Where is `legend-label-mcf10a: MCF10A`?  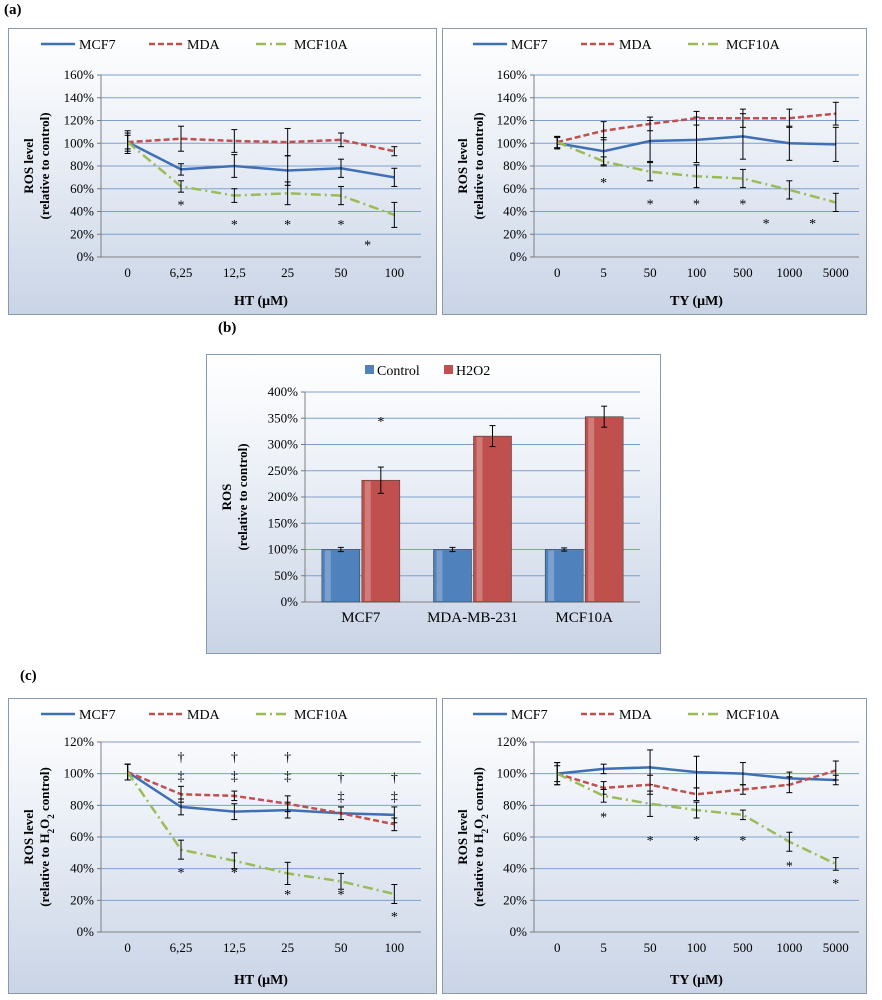
legend-label-mcf10a: MCF10A is located at coordinates (753, 45).